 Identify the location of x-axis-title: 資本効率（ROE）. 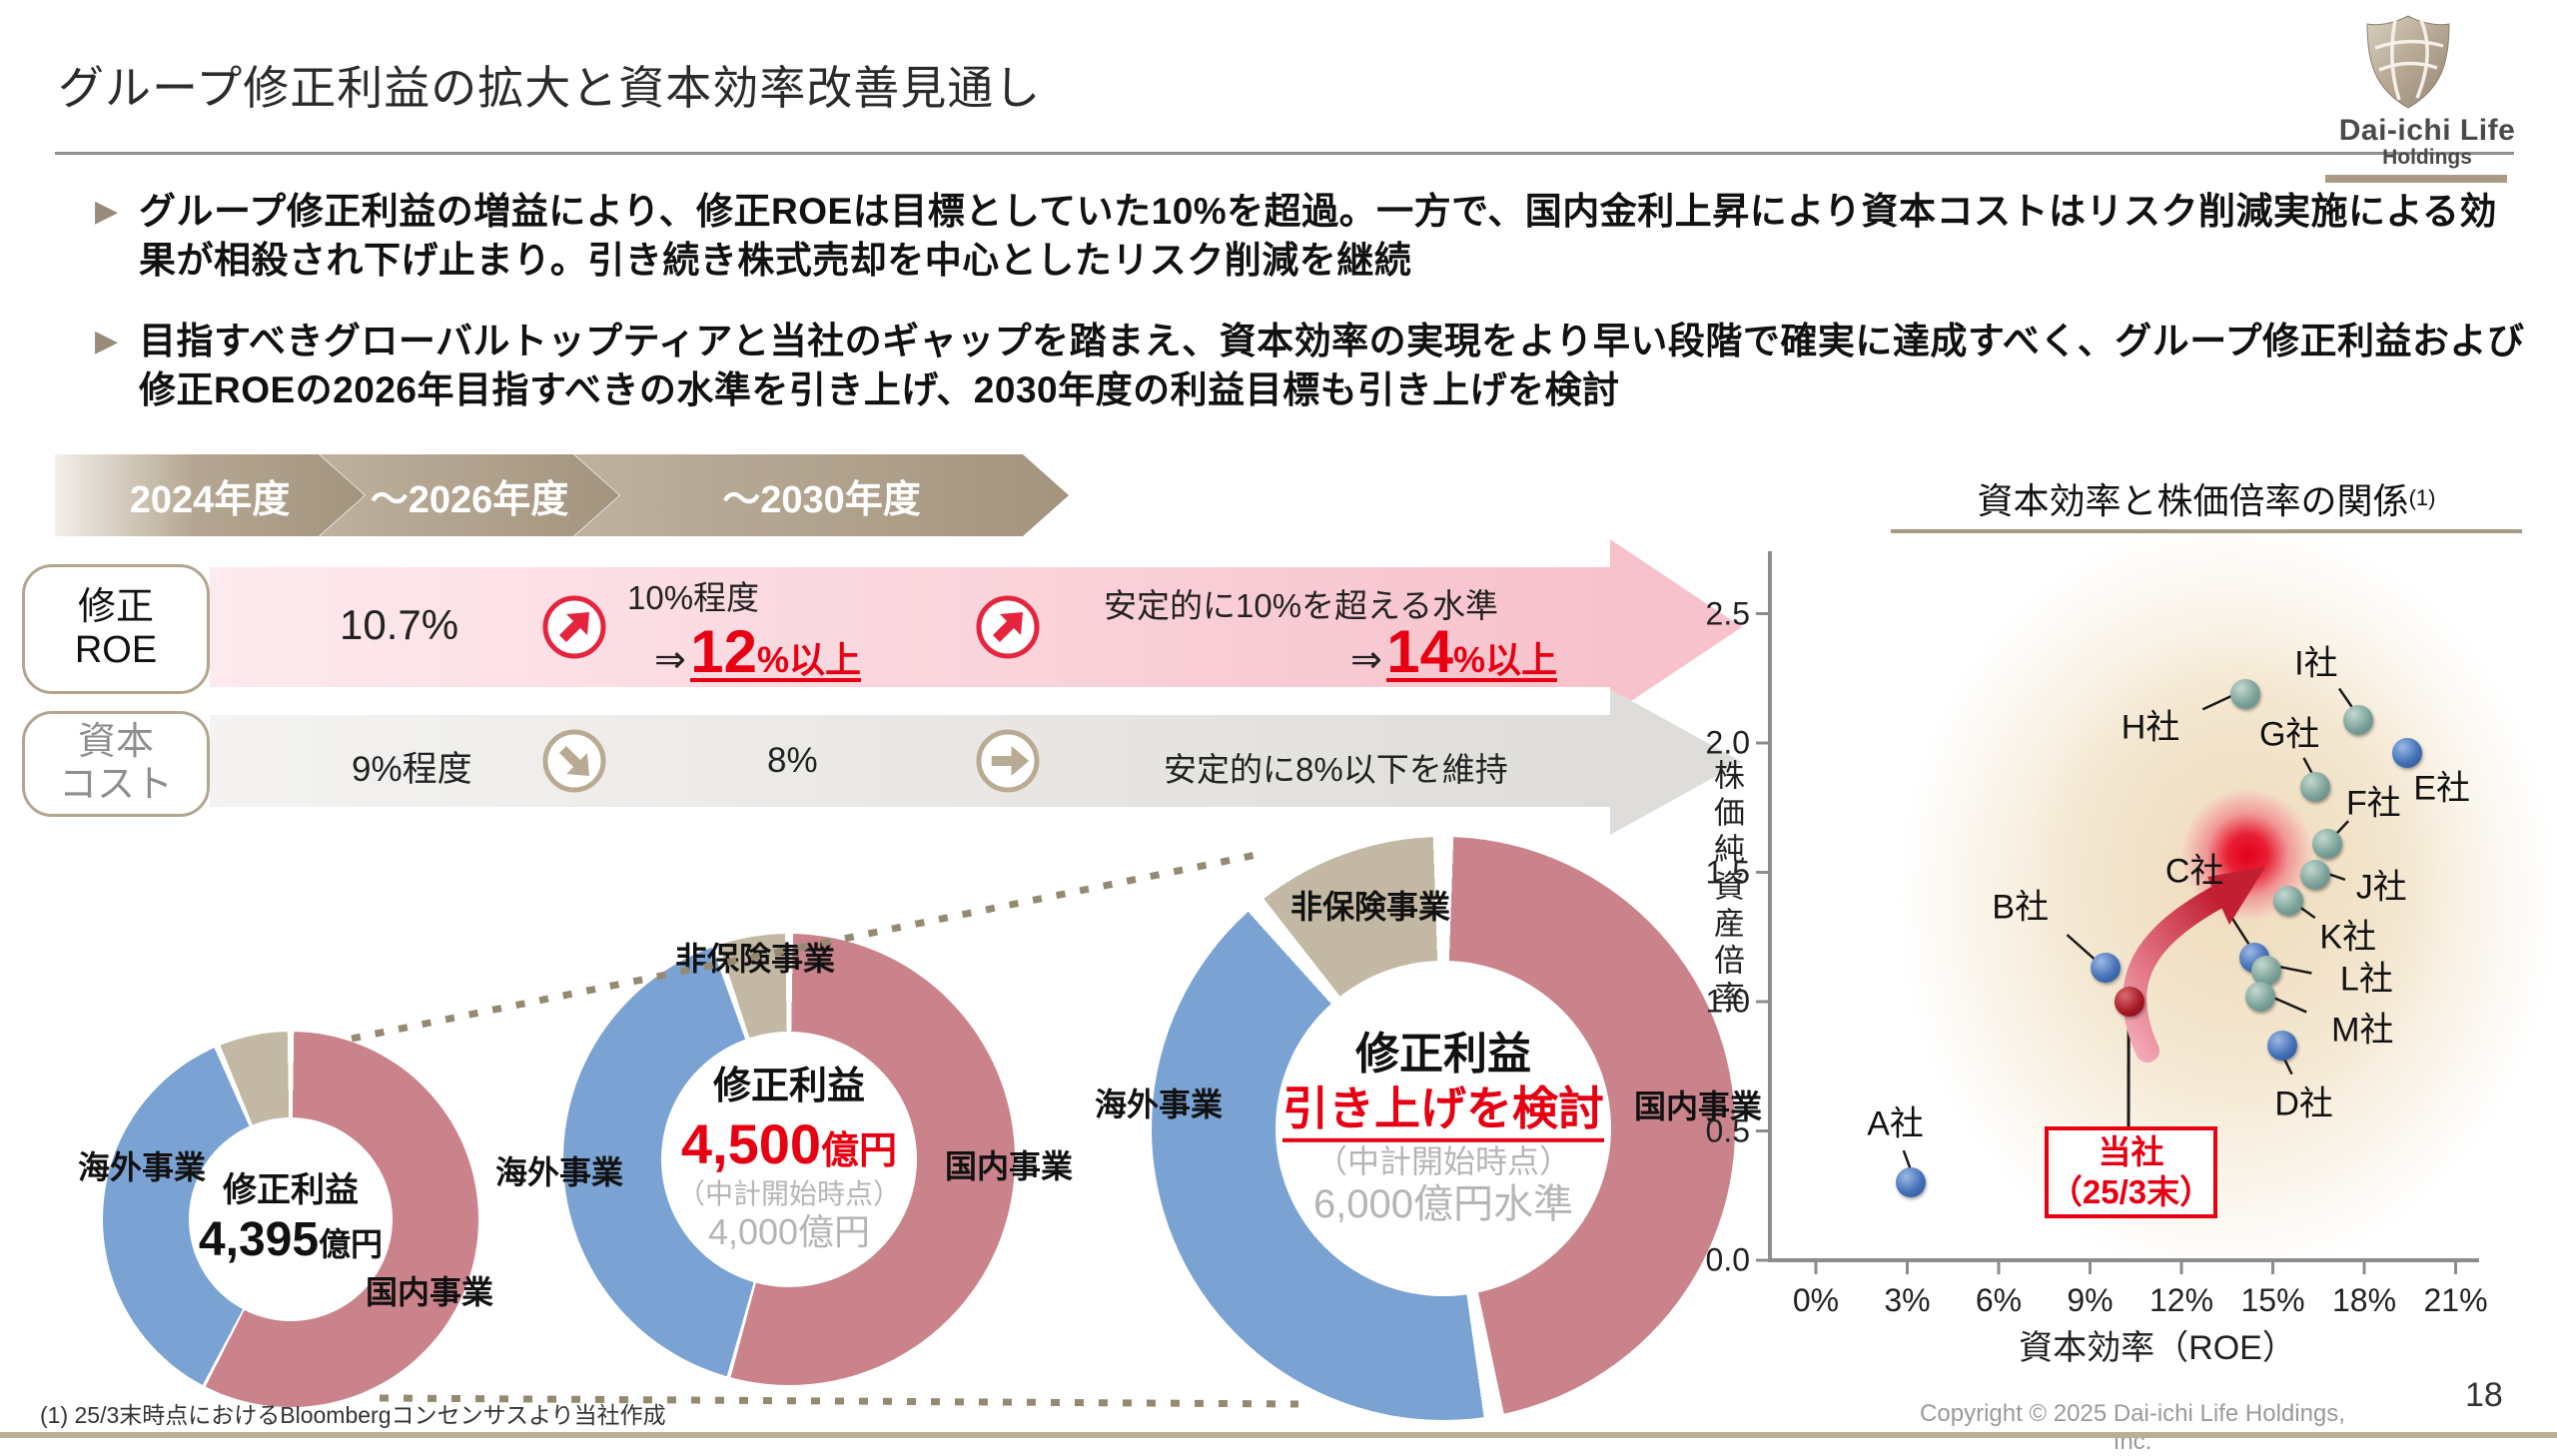
(2157, 1344).